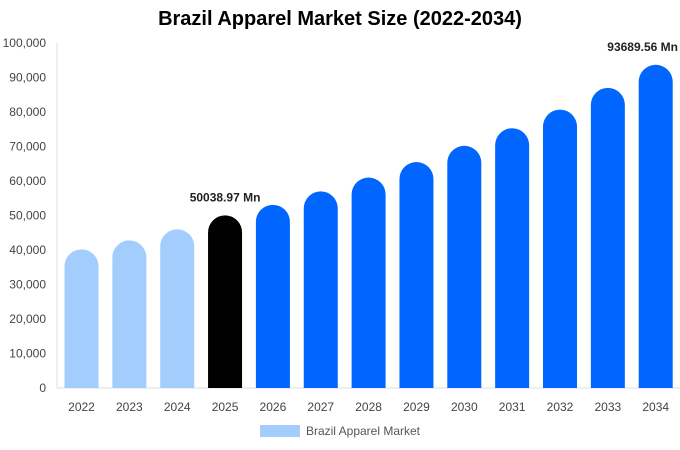 The image size is (680, 450). I want to click on x-tick-label: 2030, so click(464, 407).